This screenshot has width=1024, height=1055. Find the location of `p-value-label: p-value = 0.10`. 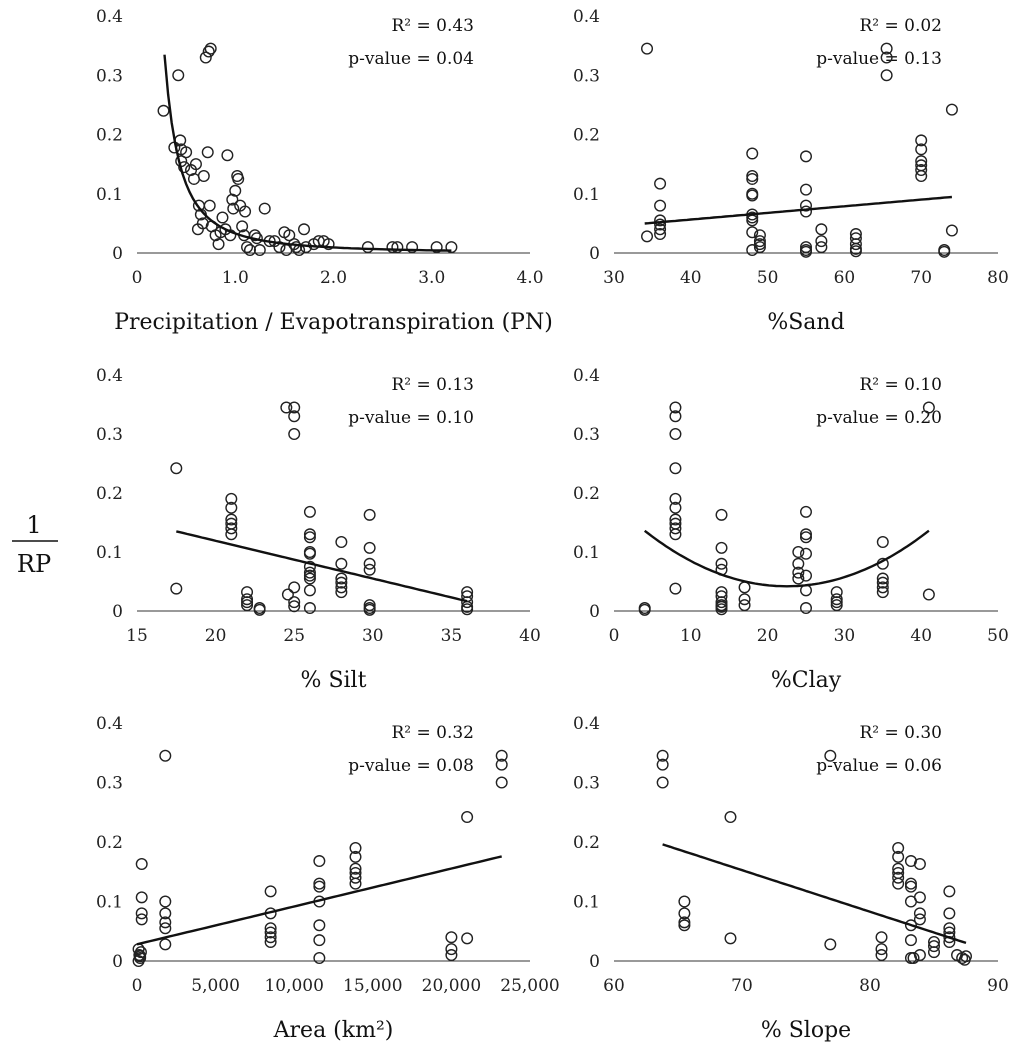

p-value-label: p-value = 0.10 is located at coordinates (411, 418).